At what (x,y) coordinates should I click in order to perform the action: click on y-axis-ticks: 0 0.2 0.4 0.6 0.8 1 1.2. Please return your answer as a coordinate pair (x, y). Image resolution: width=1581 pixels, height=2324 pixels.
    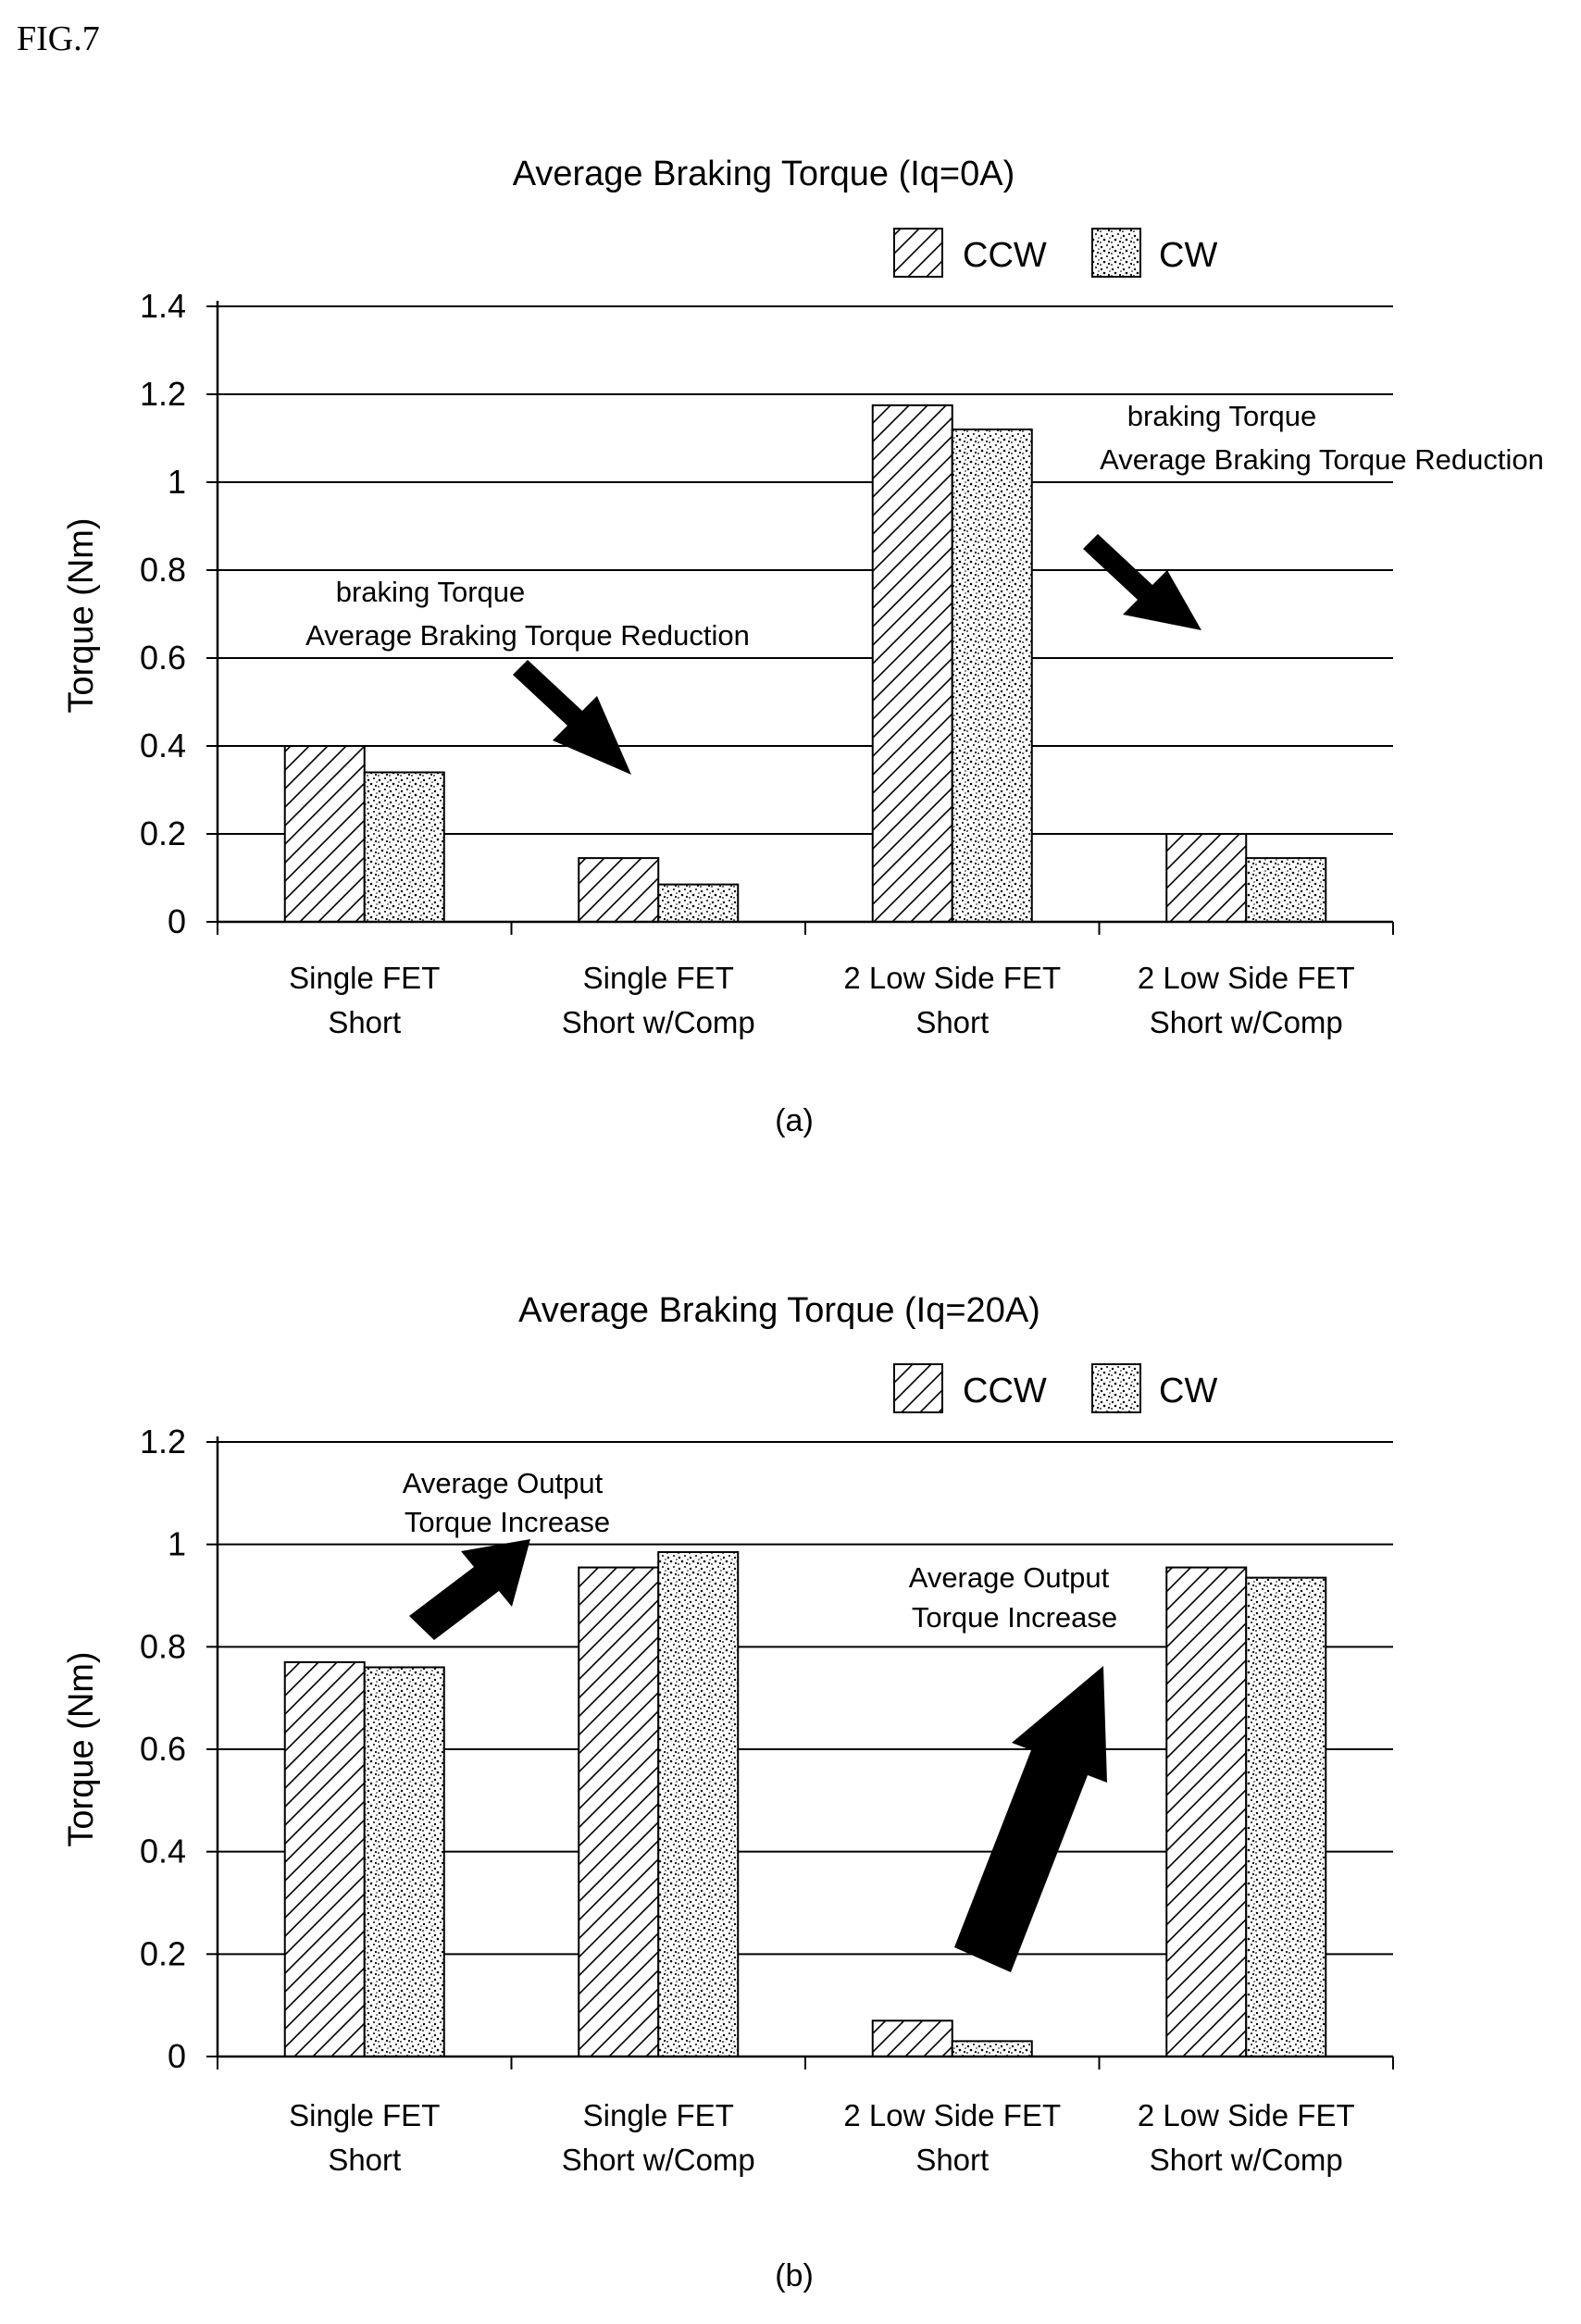
    Looking at the image, I should click on (179, 1749).